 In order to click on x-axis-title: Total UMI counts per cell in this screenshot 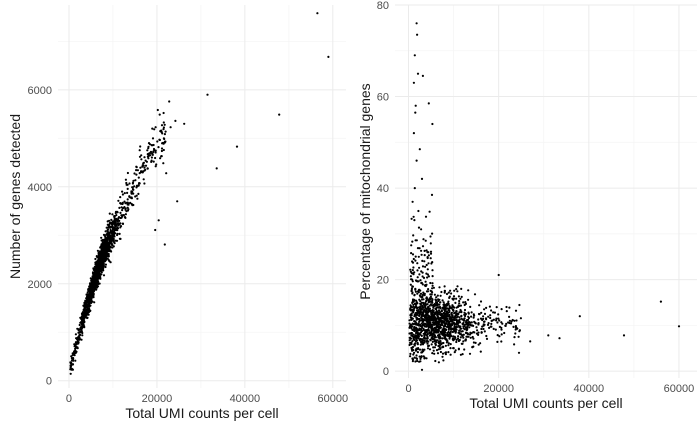, I will do `click(545, 403)`.